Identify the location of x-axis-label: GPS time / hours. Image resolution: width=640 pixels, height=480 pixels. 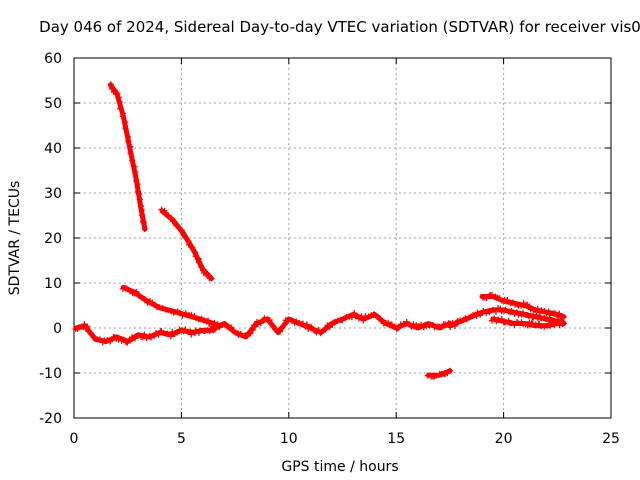
(339, 467).